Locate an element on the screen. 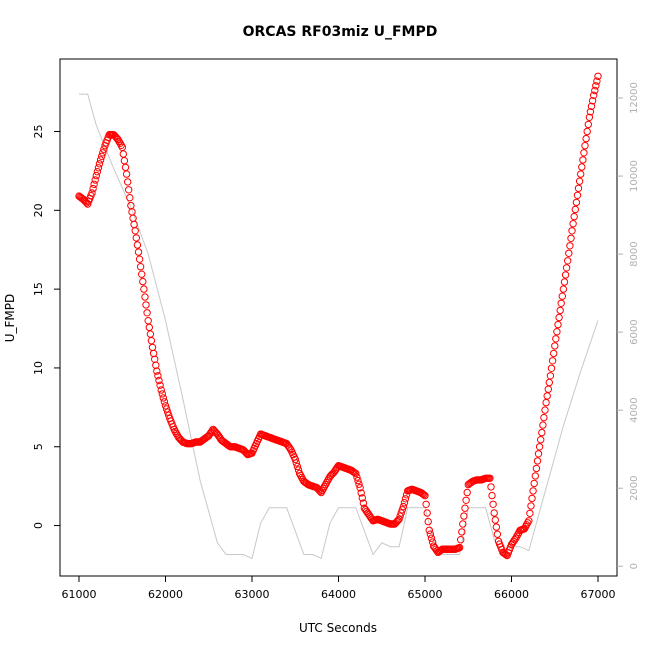 This screenshot has height=650, width=650. y2-tick-label: 8000 is located at coordinates (634, 253).